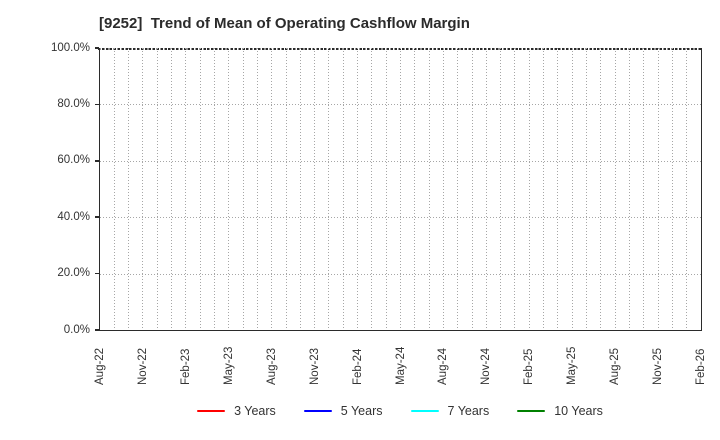 This screenshot has width=720, height=440. I want to click on legend-item-5-years: 5 Years, so click(343, 411).